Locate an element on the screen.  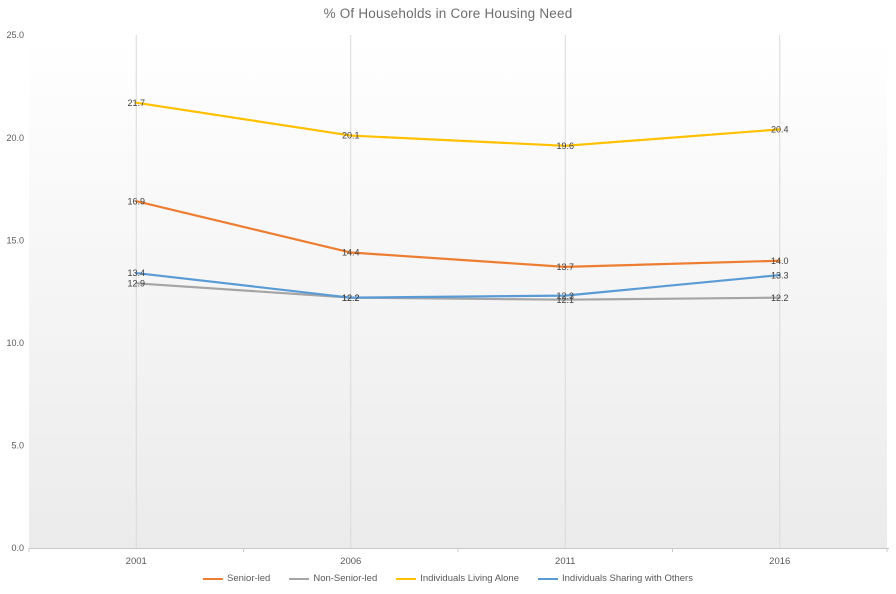
y-tick-label: 15.0 is located at coordinates (15, 240).